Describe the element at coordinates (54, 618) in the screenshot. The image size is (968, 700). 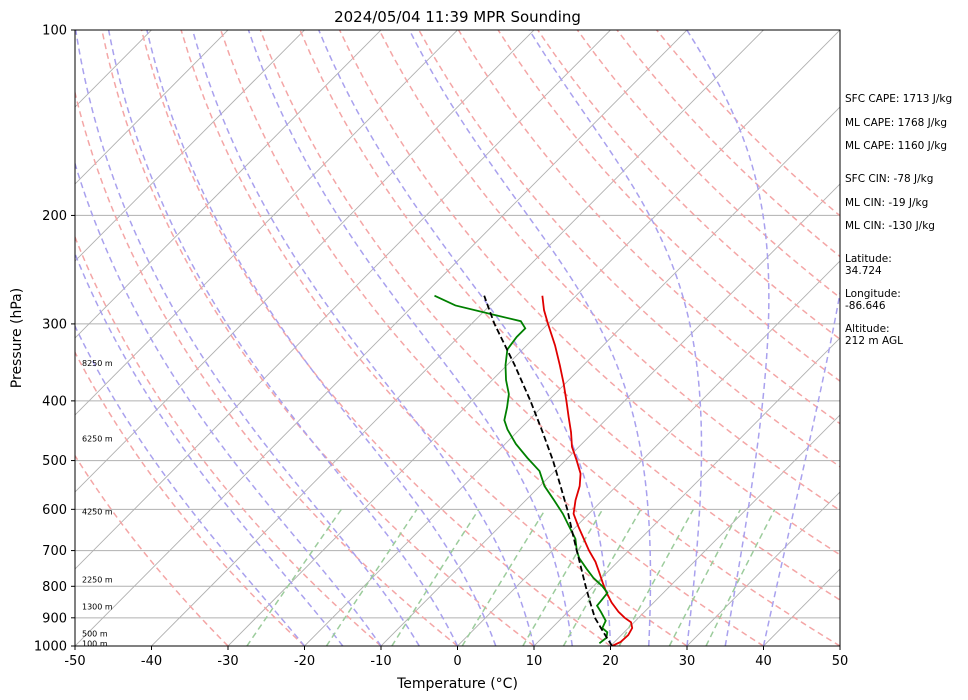
I see `y-tick-label: 900` at that location.